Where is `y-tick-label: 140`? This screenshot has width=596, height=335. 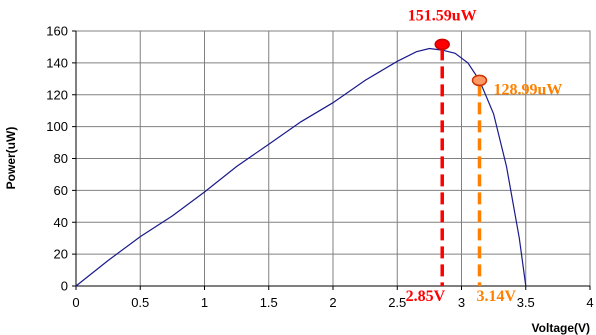
y-tick-label: 140 is located at coordinates (57, 62).